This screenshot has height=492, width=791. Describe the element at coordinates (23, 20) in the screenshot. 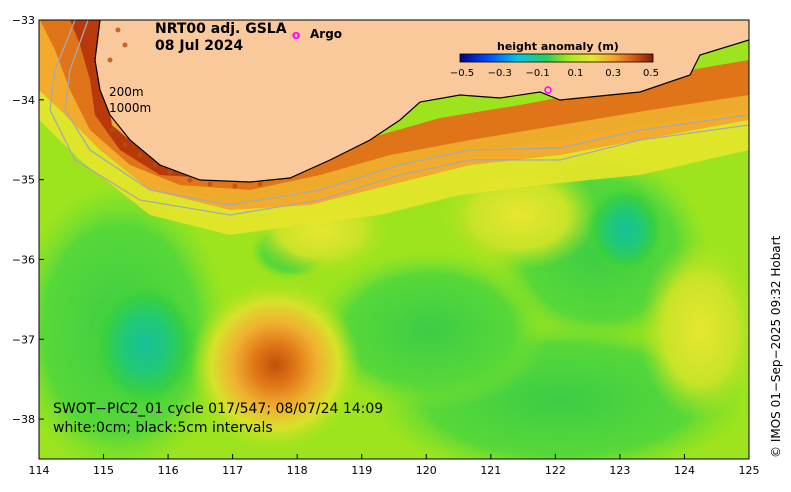

I see `lat-tick-label: −33` at that location.